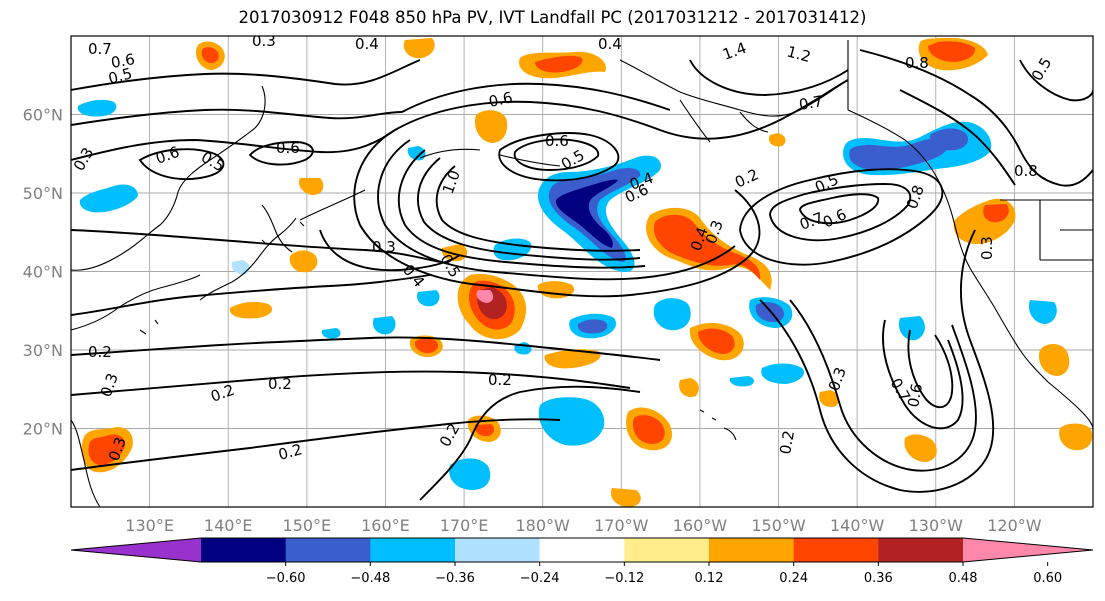 The width and height of the screenshot is (1105, 601). I want to click on lon-tick-label: 140°W, so click(857, 525).